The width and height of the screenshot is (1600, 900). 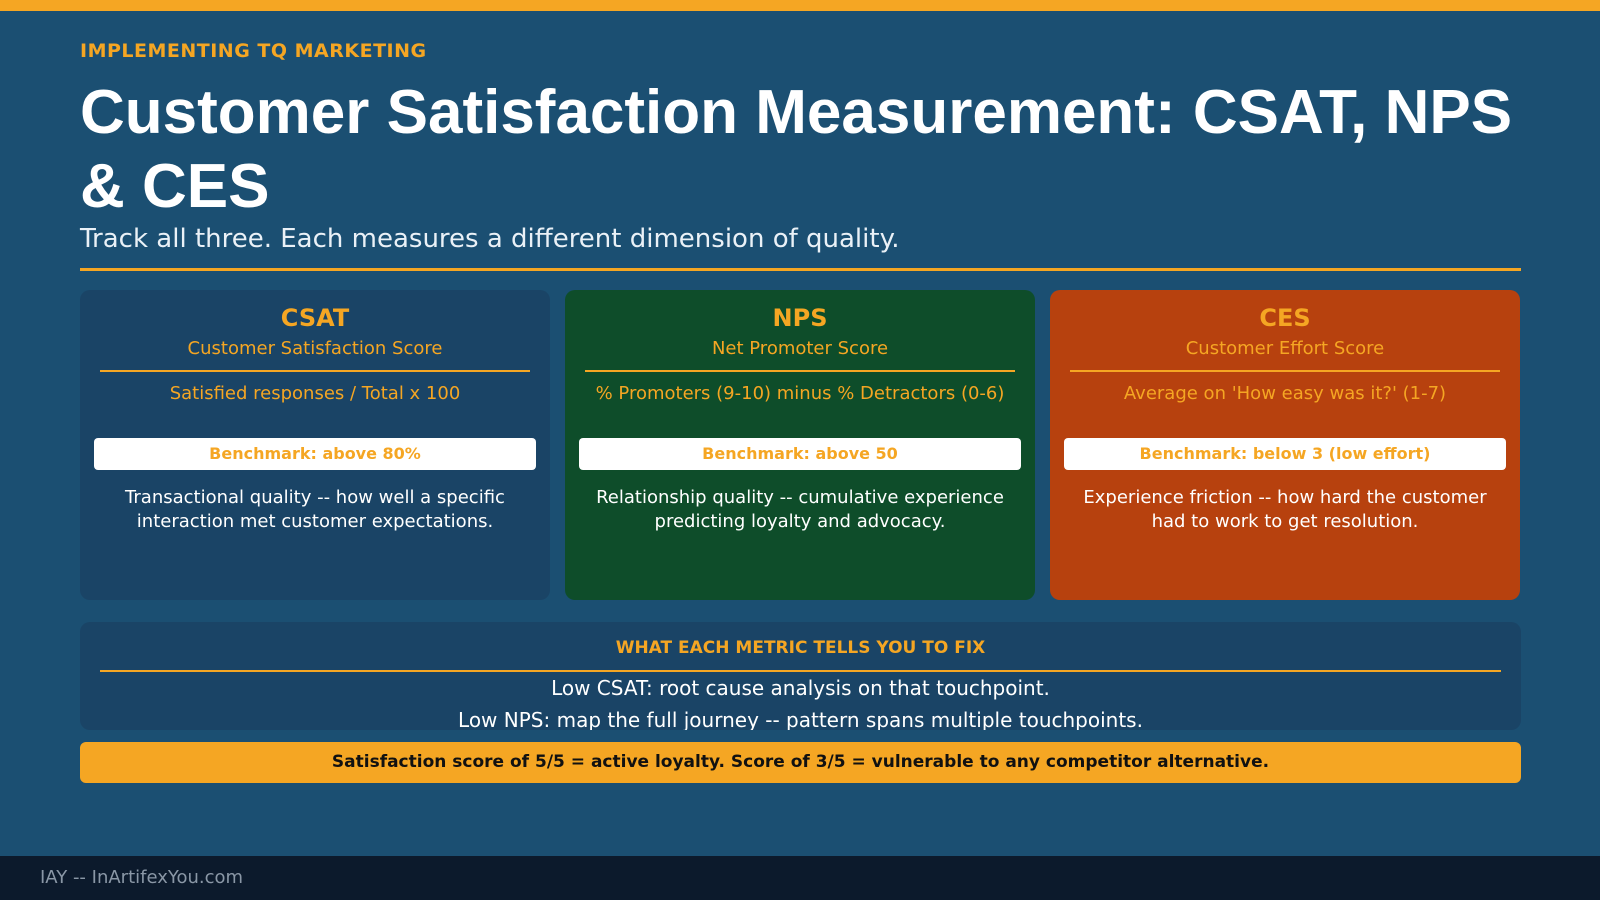 What do you see at coordinates (1285, 393) in the screenshot?
I see `card-formula: Average on 'How easy was it?' (1-7)` at bounding box center [1285, 393].